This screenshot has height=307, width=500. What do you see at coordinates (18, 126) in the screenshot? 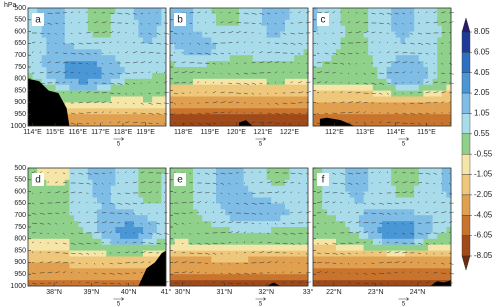
I see `y-tick-label: 1000` at bounding box center [18, 126].